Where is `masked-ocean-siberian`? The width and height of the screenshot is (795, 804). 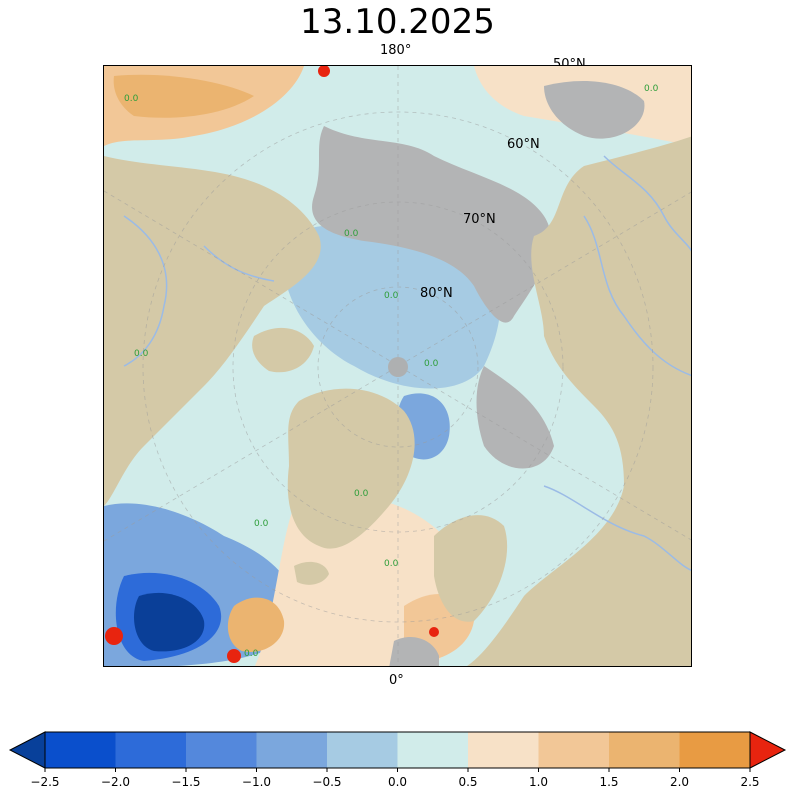 masked-ocean-siberian is located at coordinates (431, 224).